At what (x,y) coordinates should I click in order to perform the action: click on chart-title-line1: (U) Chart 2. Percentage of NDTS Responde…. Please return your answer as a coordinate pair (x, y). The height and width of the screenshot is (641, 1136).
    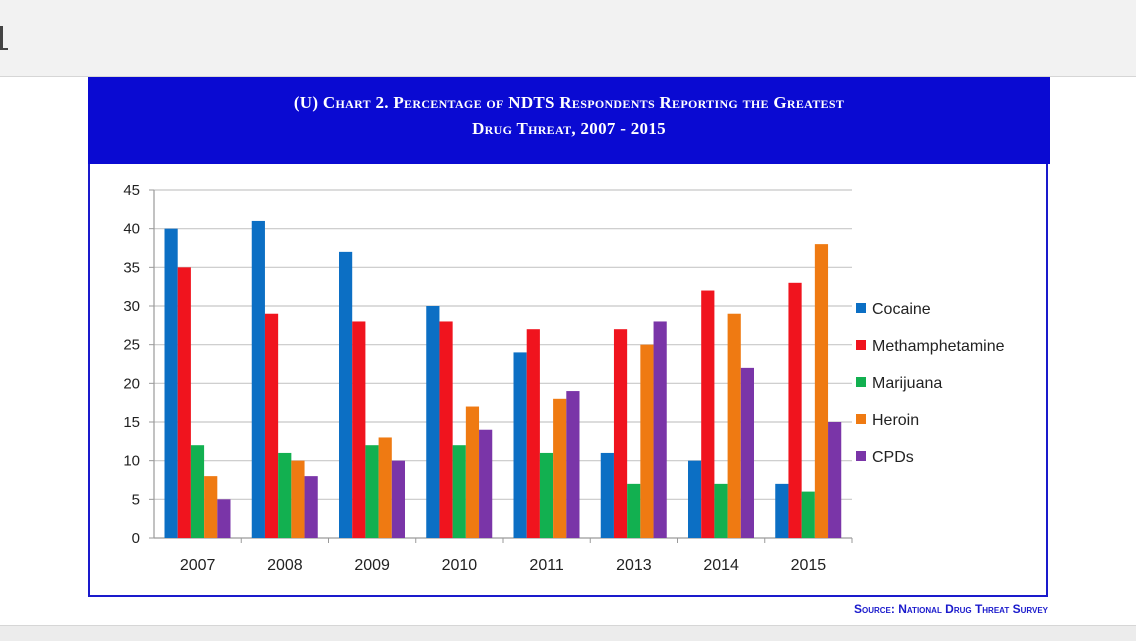
    Looking at the image, I should click on (569, 102).